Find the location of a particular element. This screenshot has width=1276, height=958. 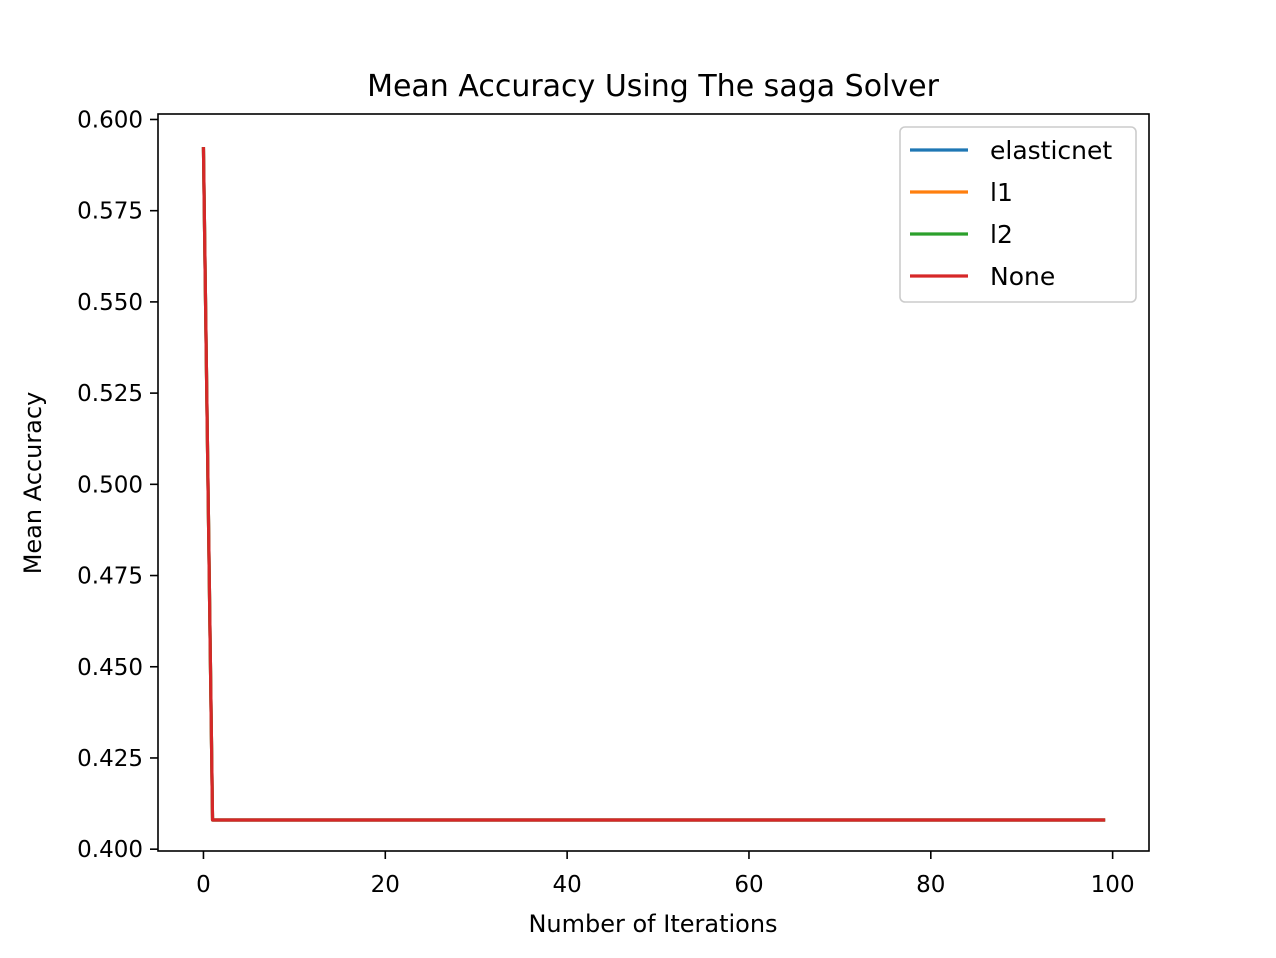

x-tick-label: 60 is located at coordinates (748, 885).